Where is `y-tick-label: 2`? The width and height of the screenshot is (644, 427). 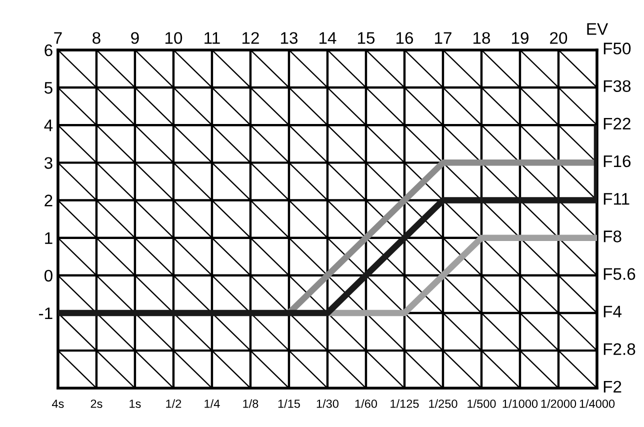
y-tick-label: 2 is located at coordinates (48, 200).